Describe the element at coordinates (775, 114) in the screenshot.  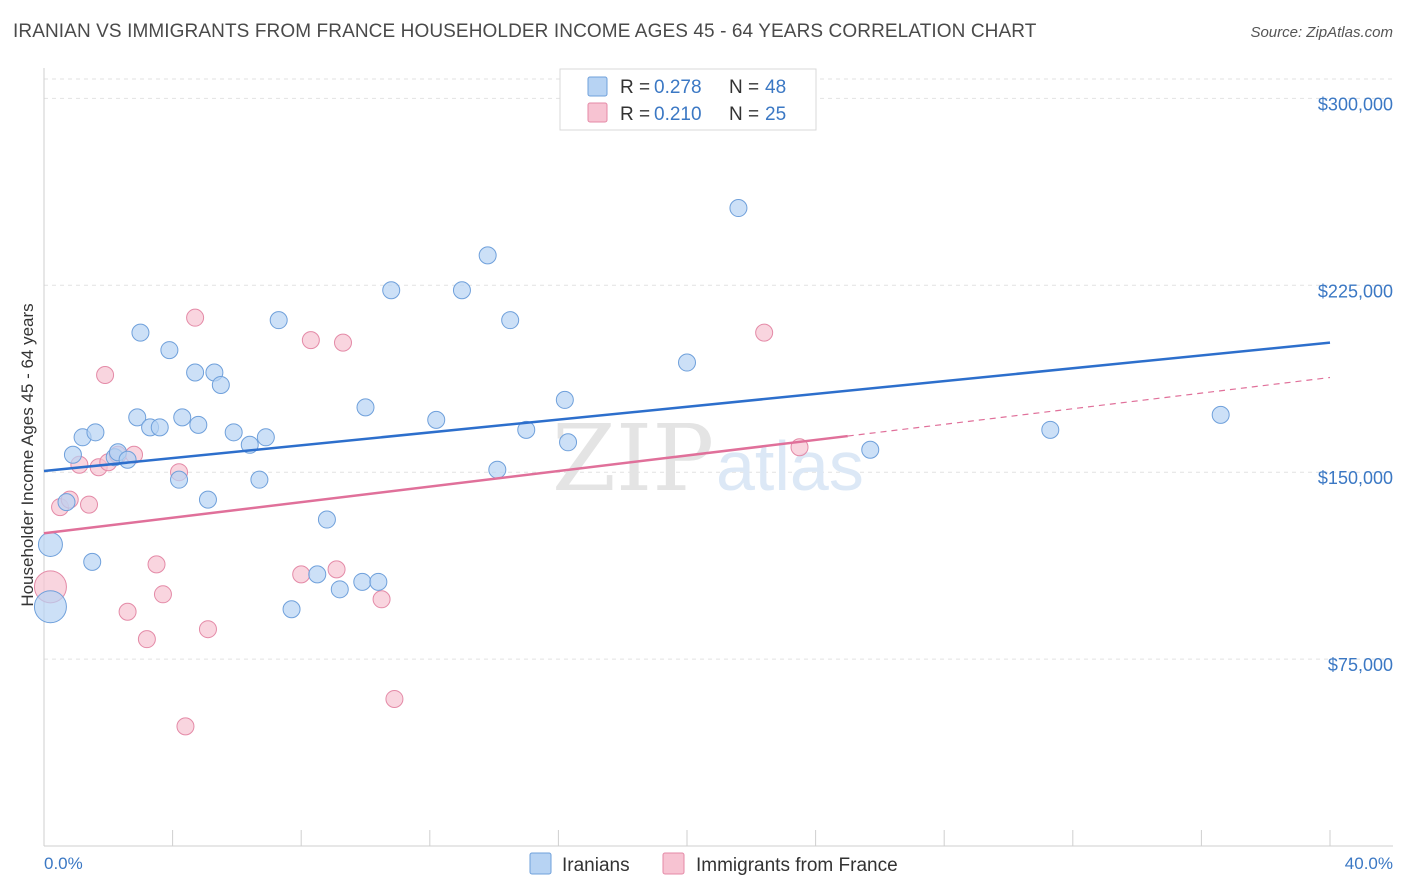
I see `legend-n-value-2: 25` at that location.